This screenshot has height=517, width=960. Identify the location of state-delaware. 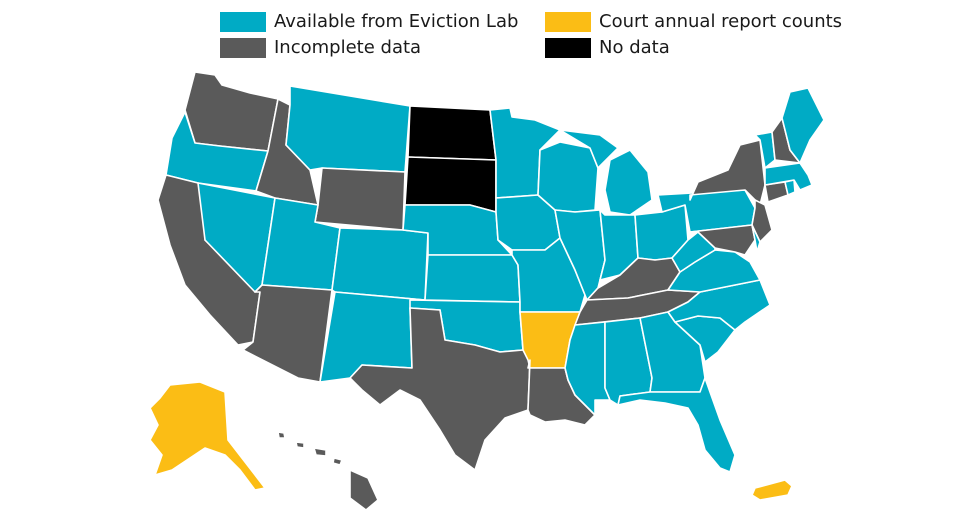
(756, 238).